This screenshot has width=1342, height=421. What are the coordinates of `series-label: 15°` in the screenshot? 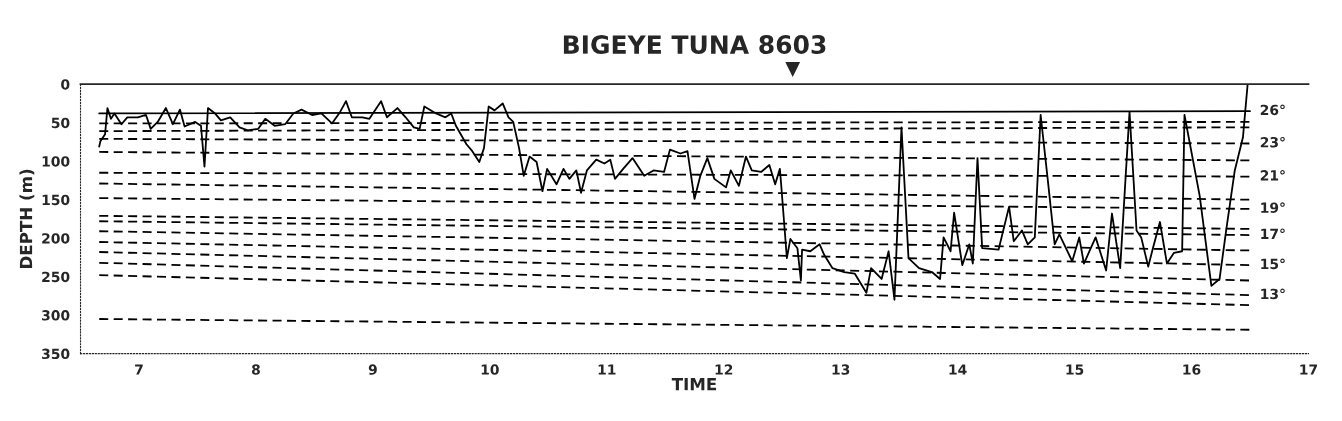 It's located at (1273, 264).